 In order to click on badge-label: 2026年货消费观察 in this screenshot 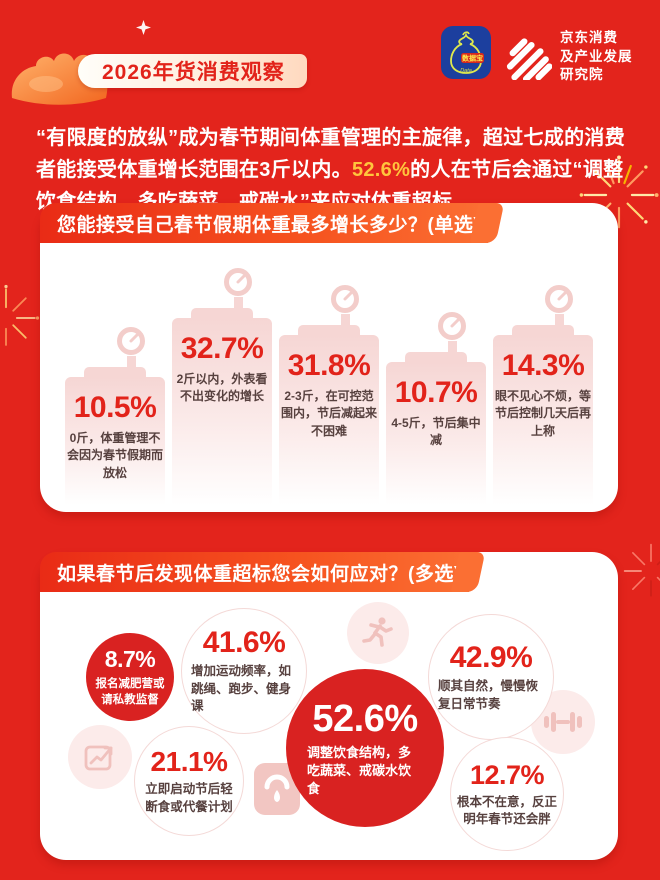, I will do `click(193, 72)`.